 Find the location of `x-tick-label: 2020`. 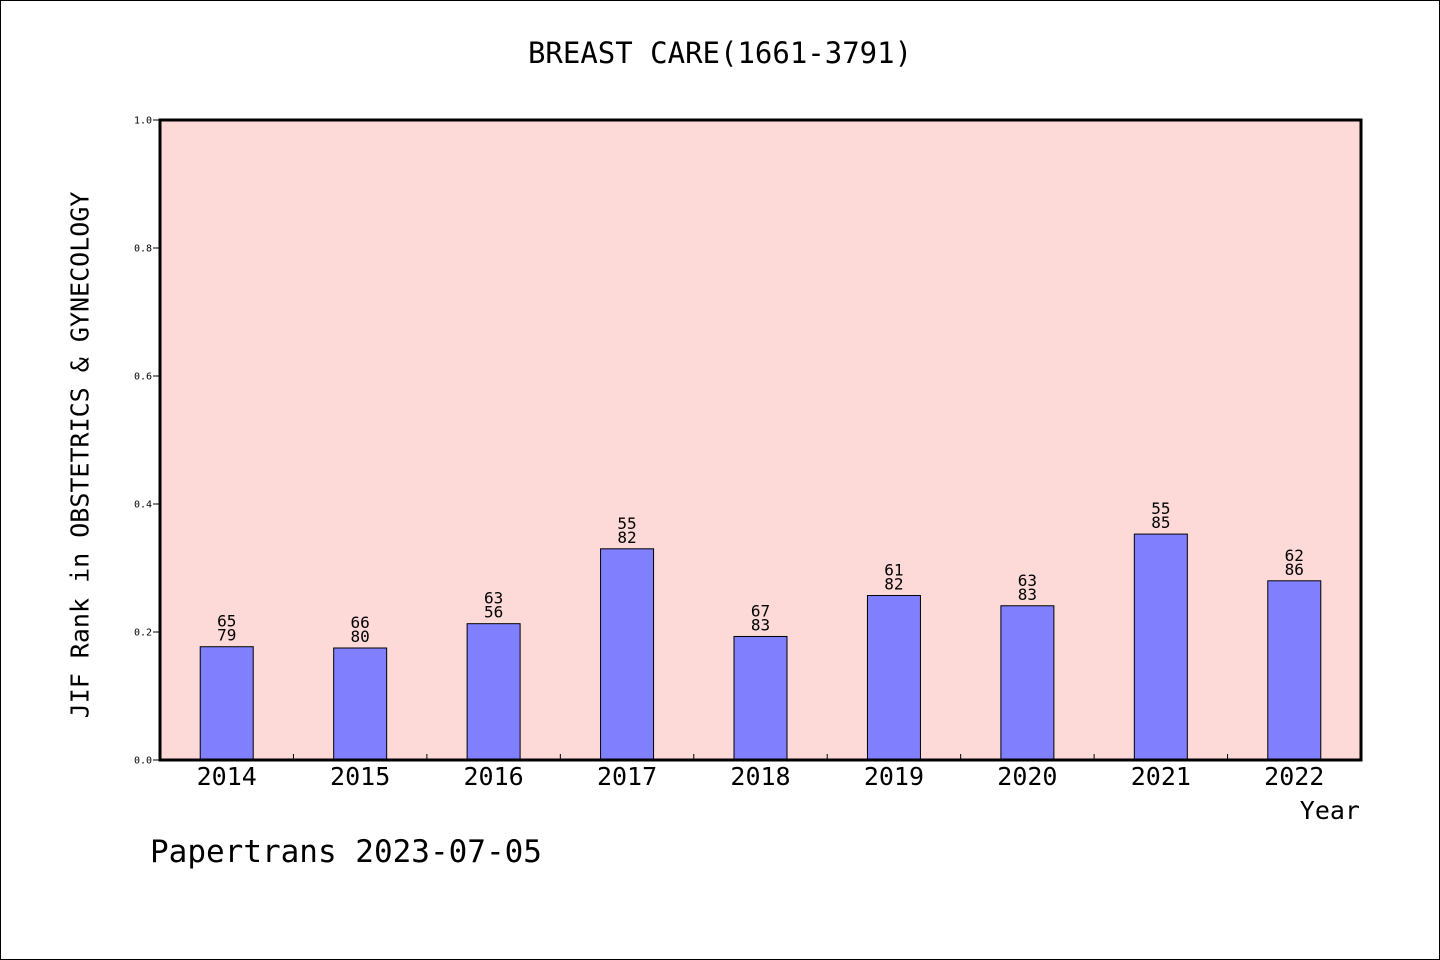

x-tick-label: 2020 is located at coordinates (1027, 776).